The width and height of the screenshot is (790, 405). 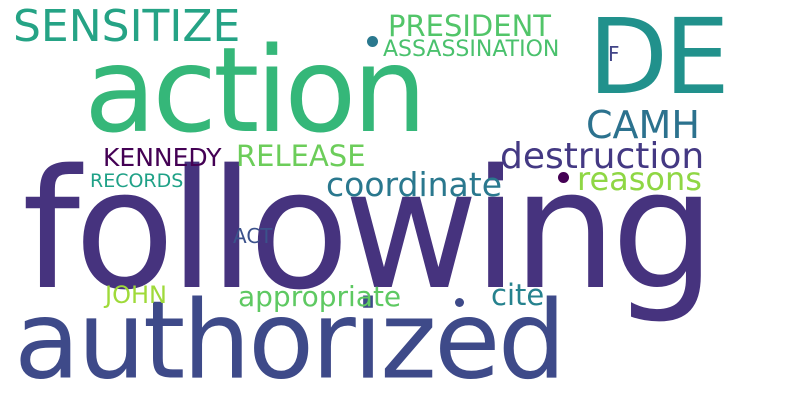 I want to click on word-de: DE, so click(x=659, y=59).